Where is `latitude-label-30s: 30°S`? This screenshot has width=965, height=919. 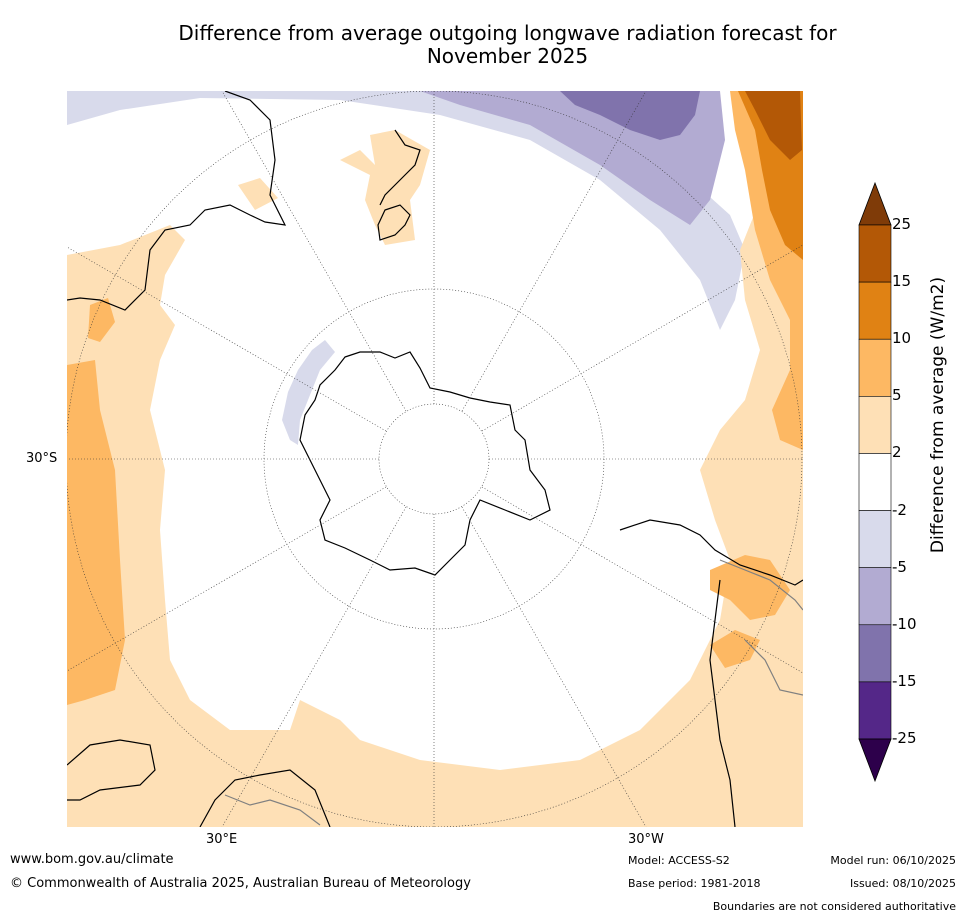
latitude-label-30s: 30°S is located at coordinates (42, 458).